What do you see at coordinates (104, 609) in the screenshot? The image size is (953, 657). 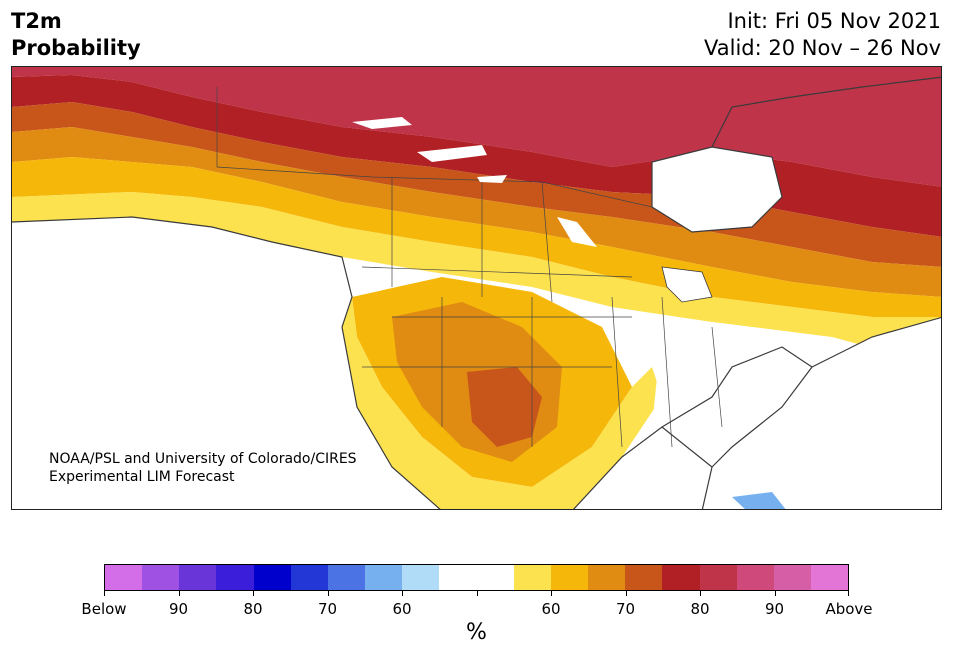 I see `colorbar-tick-label: Below` at bounding box center [104, 609].